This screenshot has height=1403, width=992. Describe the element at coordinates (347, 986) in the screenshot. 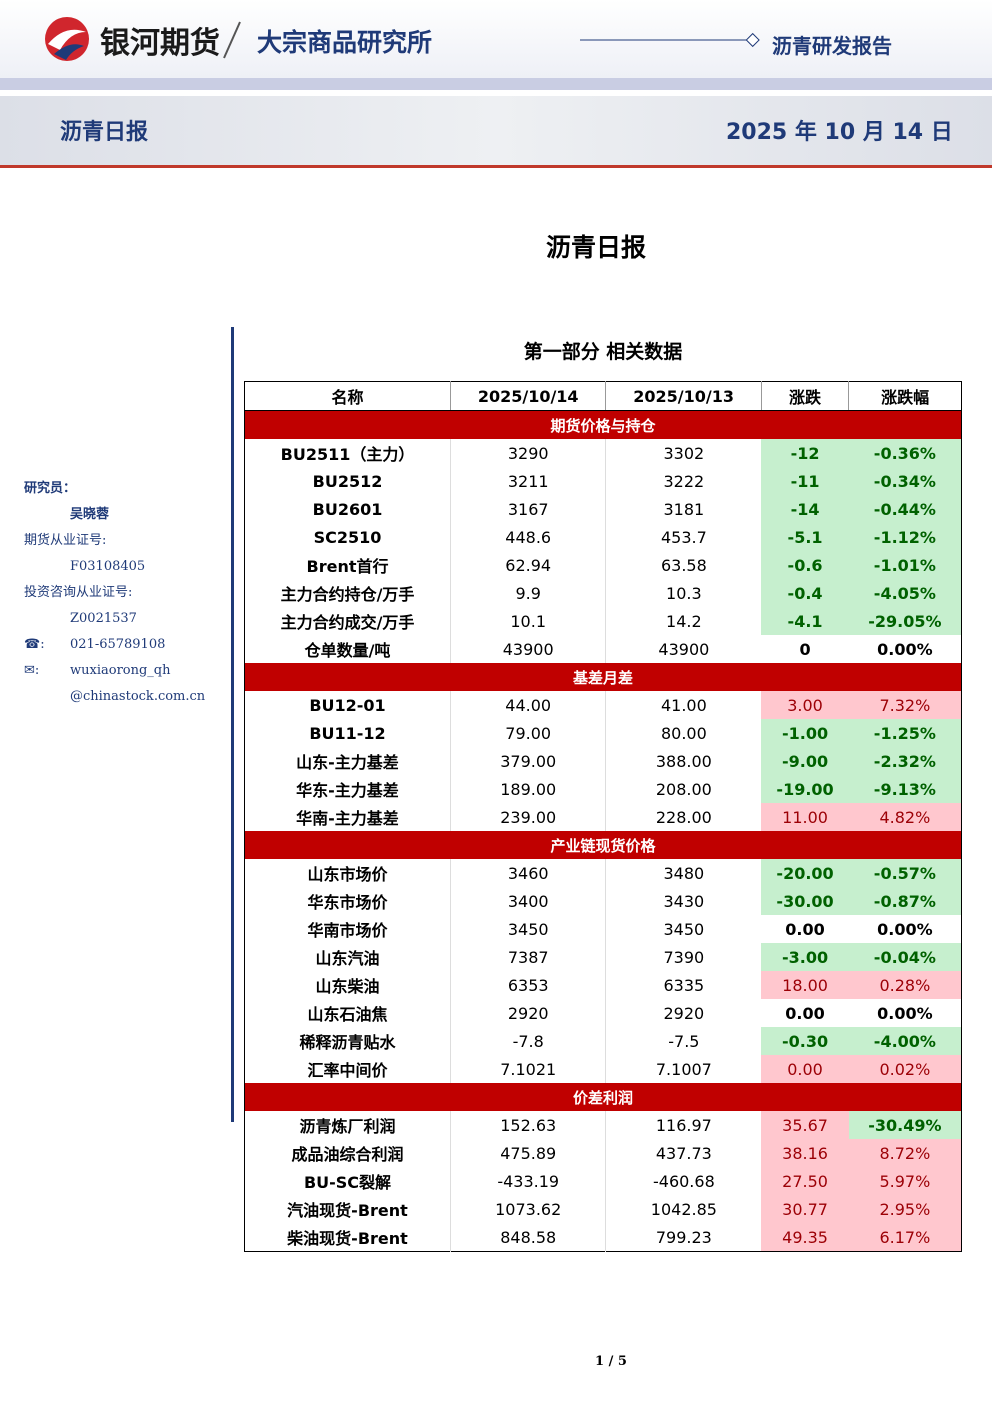

I see `row-name: 山东柴油` at that location.